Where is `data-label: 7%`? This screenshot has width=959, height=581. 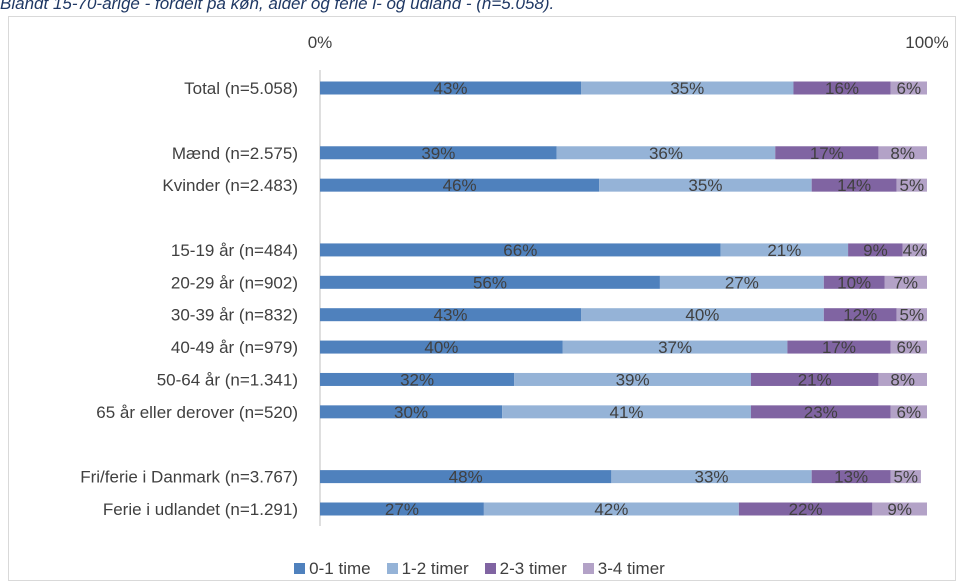
data-label: 7% is located at coordinates (905, 282).